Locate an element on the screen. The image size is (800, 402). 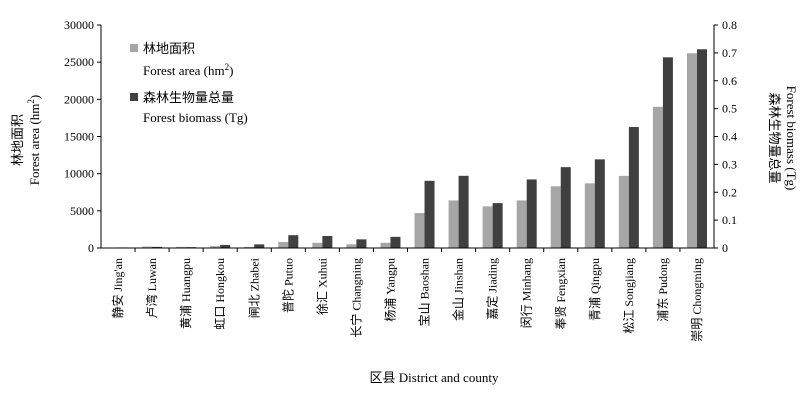
right-axis-title-en: Forest biomass (Tg) is located at coordinates (791, 138).